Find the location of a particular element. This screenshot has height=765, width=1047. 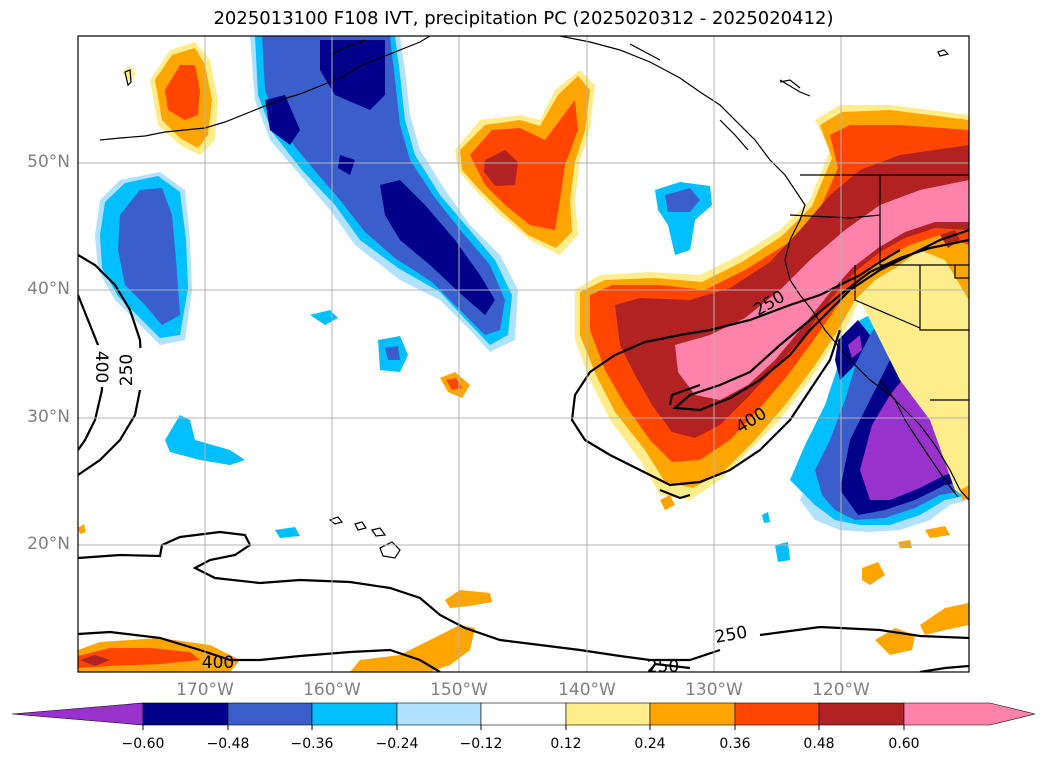

colorbar-tick: −0.24 is located at coordinates (397, 744).